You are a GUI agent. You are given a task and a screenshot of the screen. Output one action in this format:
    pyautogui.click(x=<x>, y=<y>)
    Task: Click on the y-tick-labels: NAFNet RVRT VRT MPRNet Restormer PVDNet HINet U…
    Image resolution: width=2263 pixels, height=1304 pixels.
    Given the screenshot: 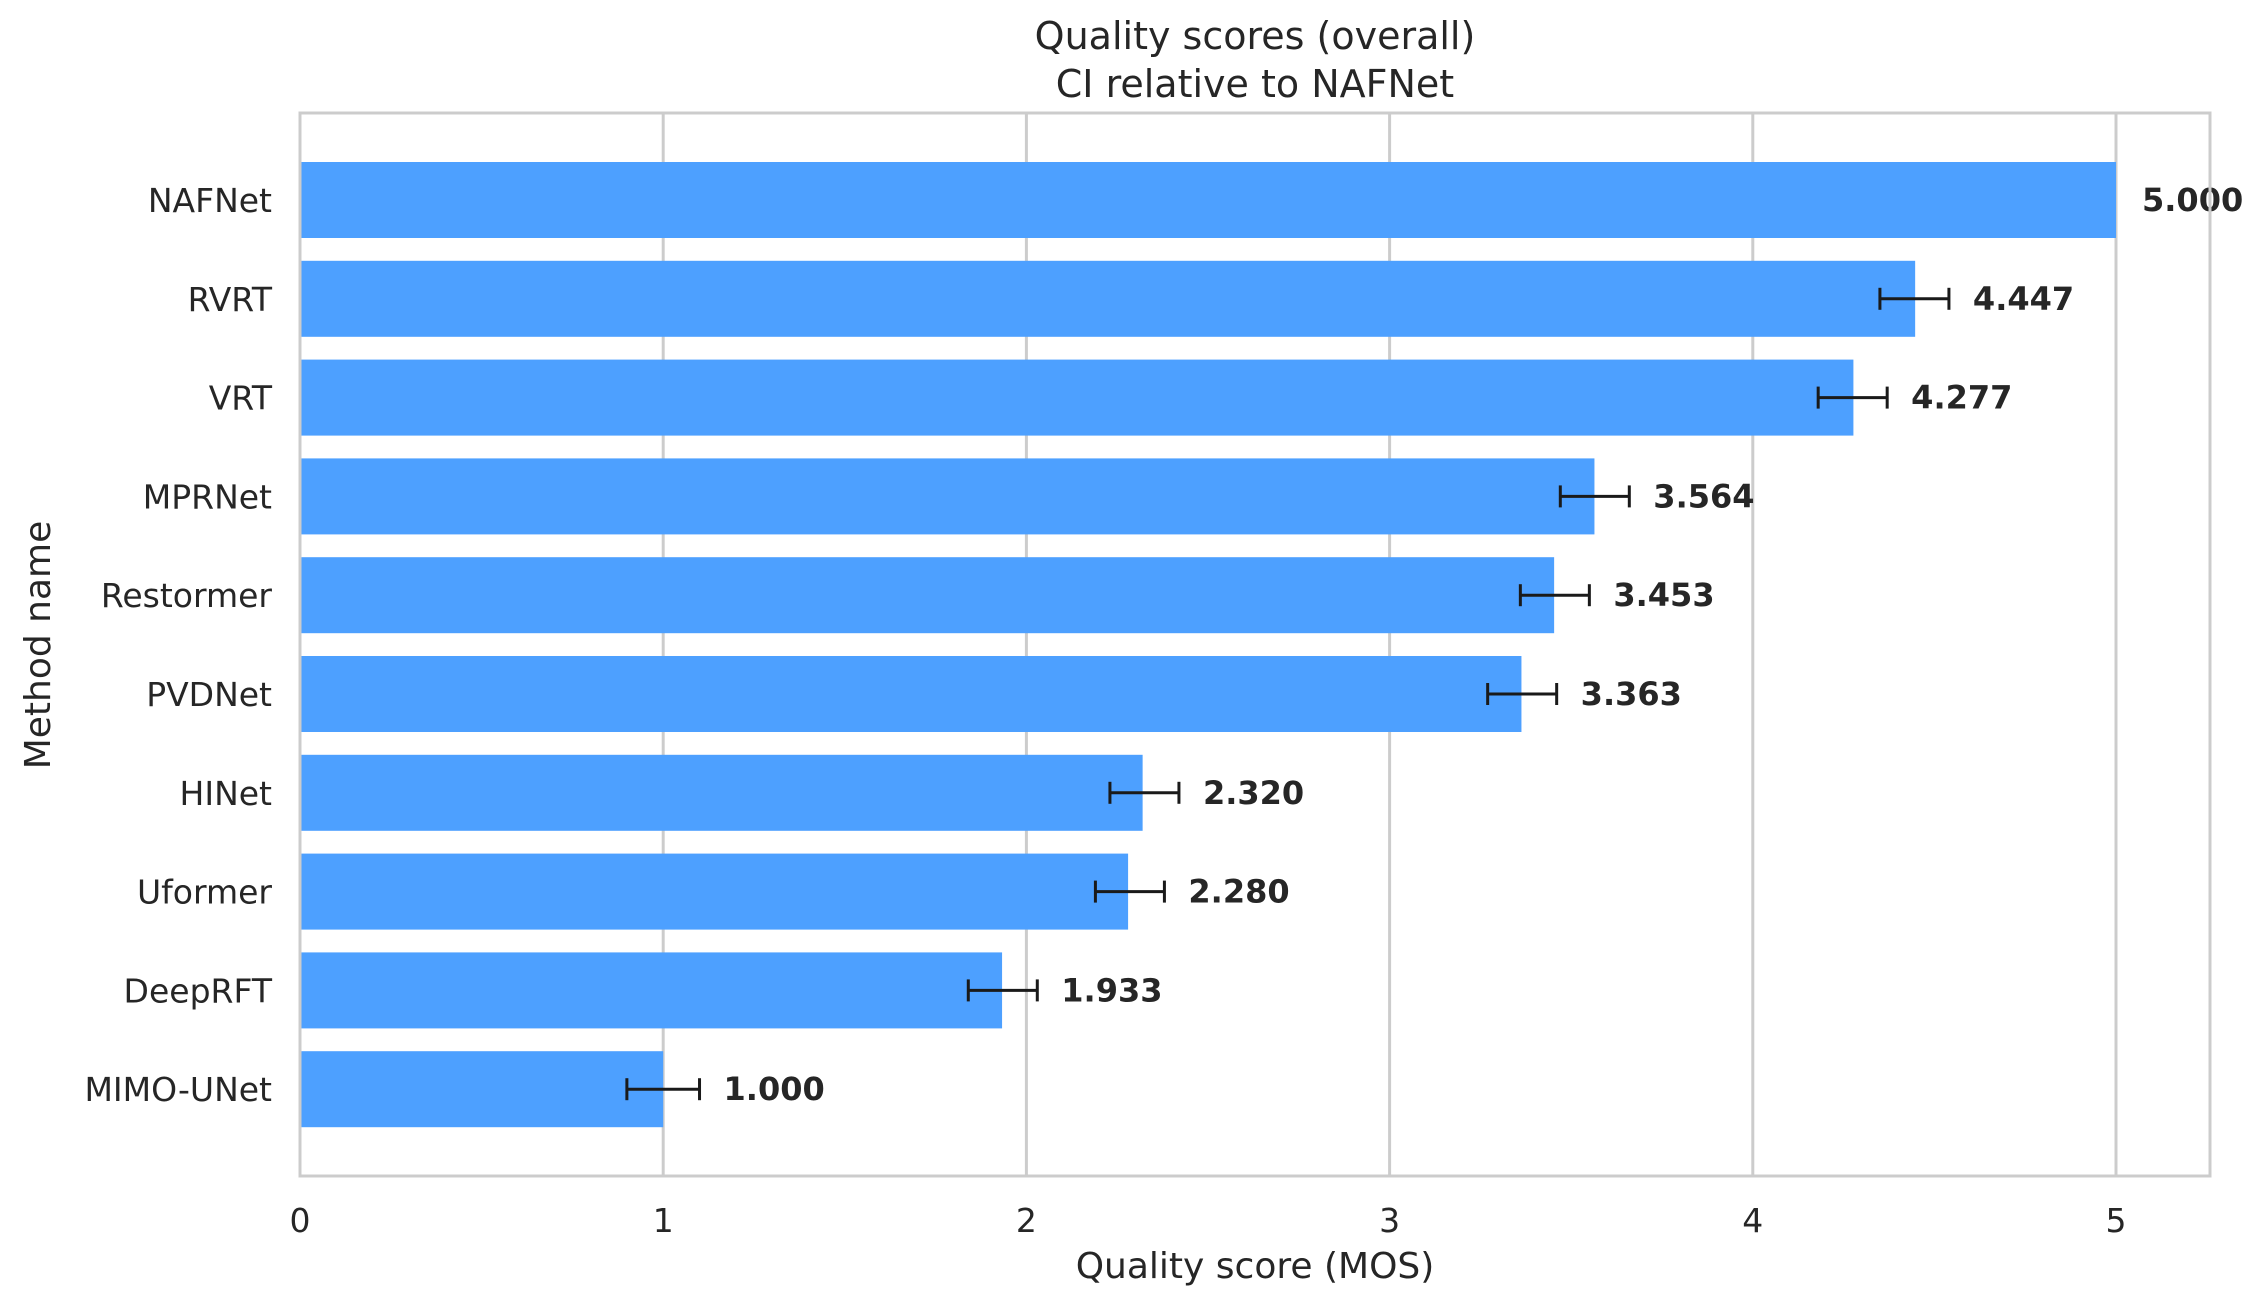 What is the action you would take?
    pyautogui.click(x=178, y=645)
    